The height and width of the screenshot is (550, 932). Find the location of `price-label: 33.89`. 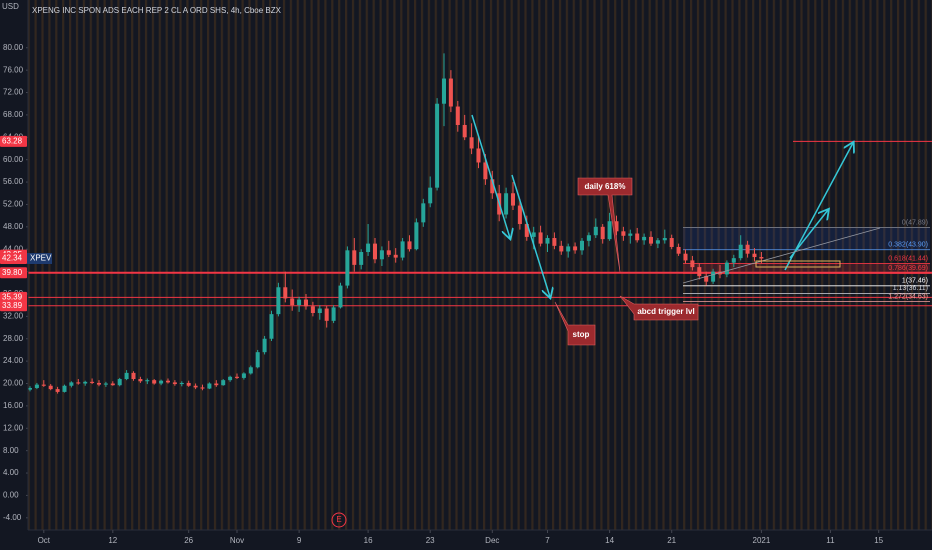

price-label: 33.89 is located at coordinates (12, 305).